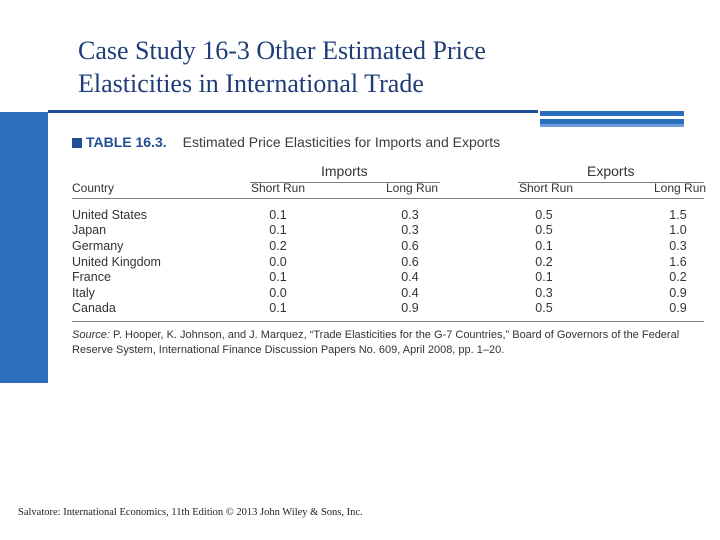 Image resolution: width=720 pixels, height=540 pixels. I want to click on exports-long-run-cell: 0.2, so click(678, 277).